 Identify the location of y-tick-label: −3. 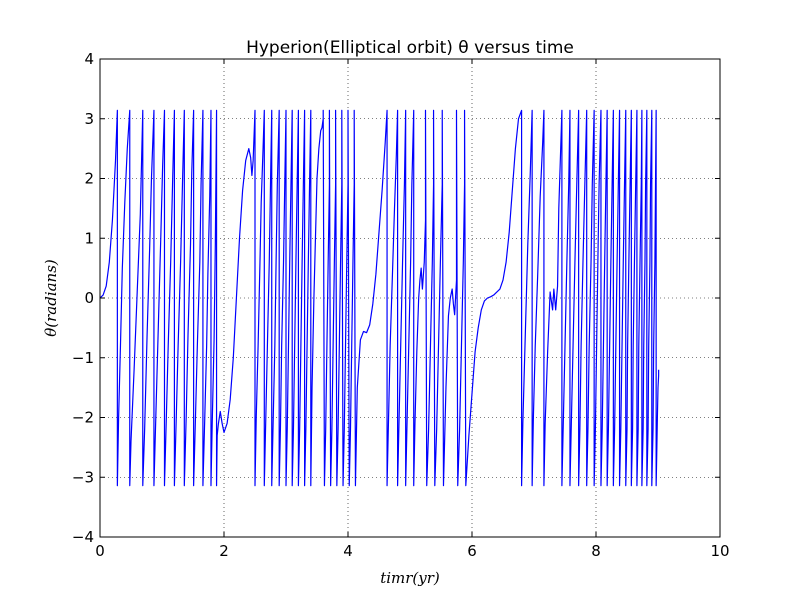
(83, 477).